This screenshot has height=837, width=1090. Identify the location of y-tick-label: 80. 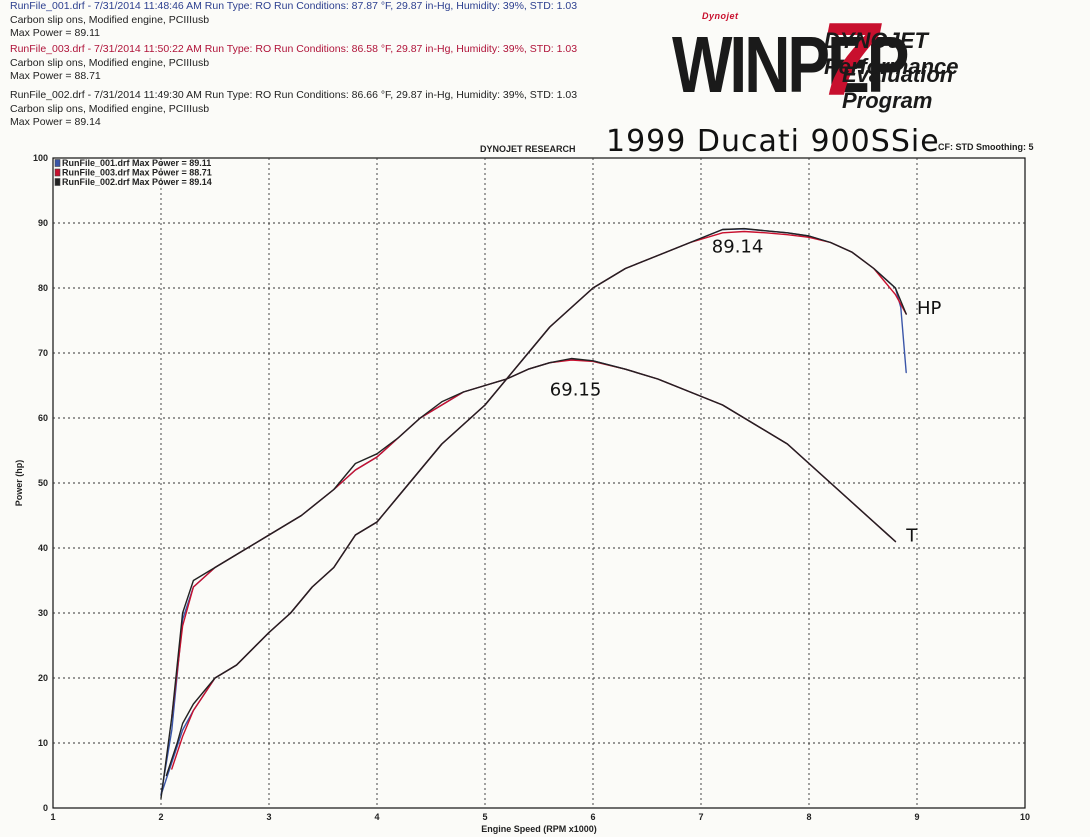
(43, 288).